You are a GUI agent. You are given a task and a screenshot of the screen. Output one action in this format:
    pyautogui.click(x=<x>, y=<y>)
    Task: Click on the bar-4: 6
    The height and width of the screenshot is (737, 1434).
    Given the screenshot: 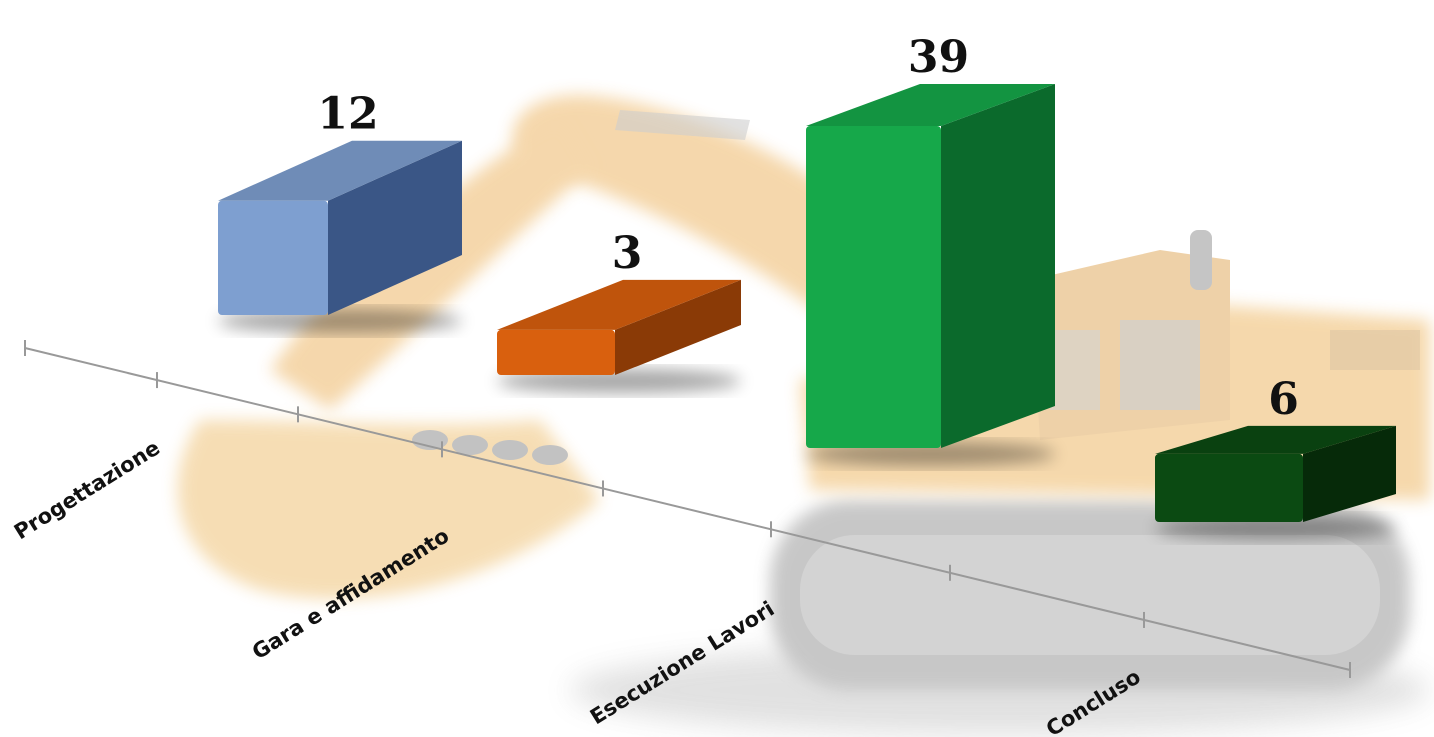 What is the action you would take?
    pyautogui.click(x=1275, y=457)
    